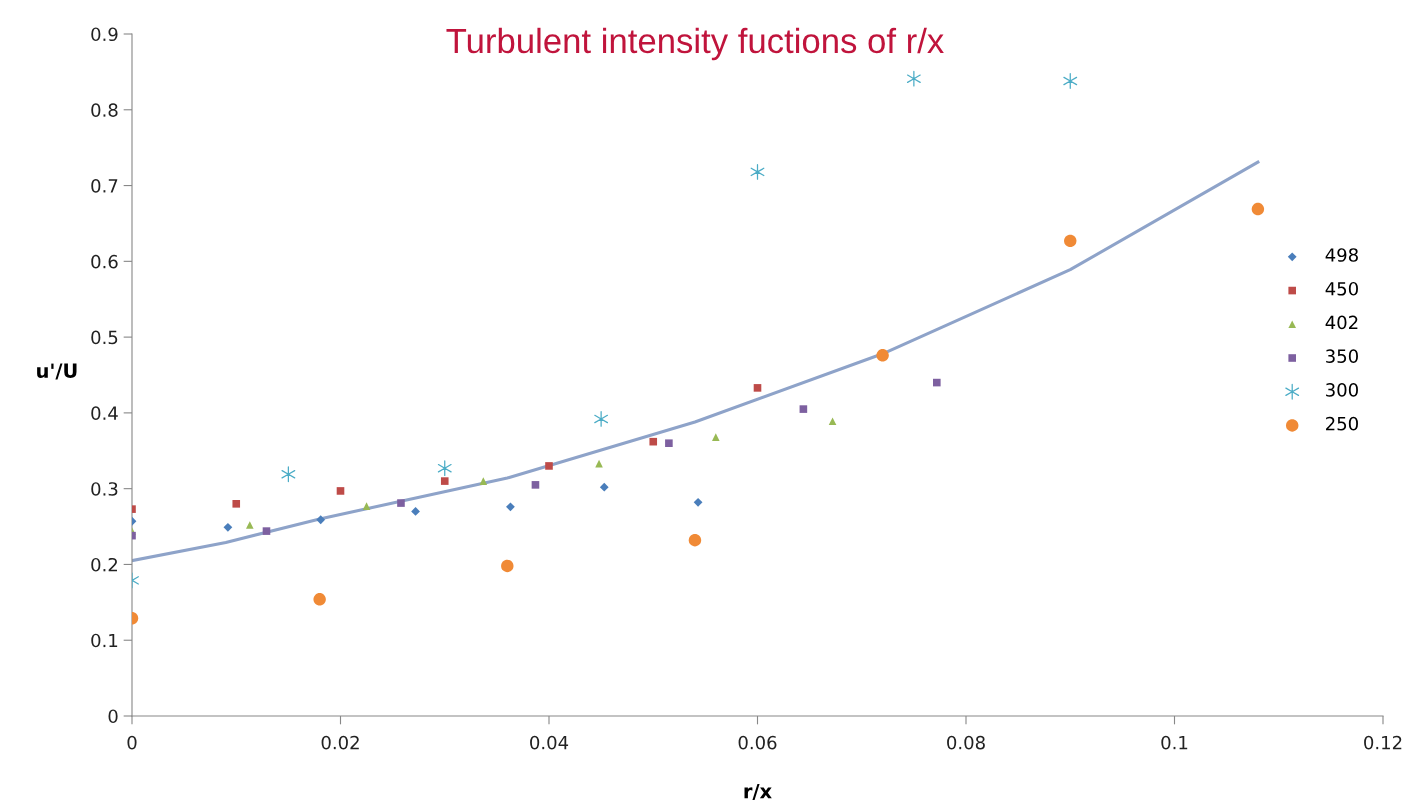  I want to click on y-tick-label: 0.5, so click(104, 337).